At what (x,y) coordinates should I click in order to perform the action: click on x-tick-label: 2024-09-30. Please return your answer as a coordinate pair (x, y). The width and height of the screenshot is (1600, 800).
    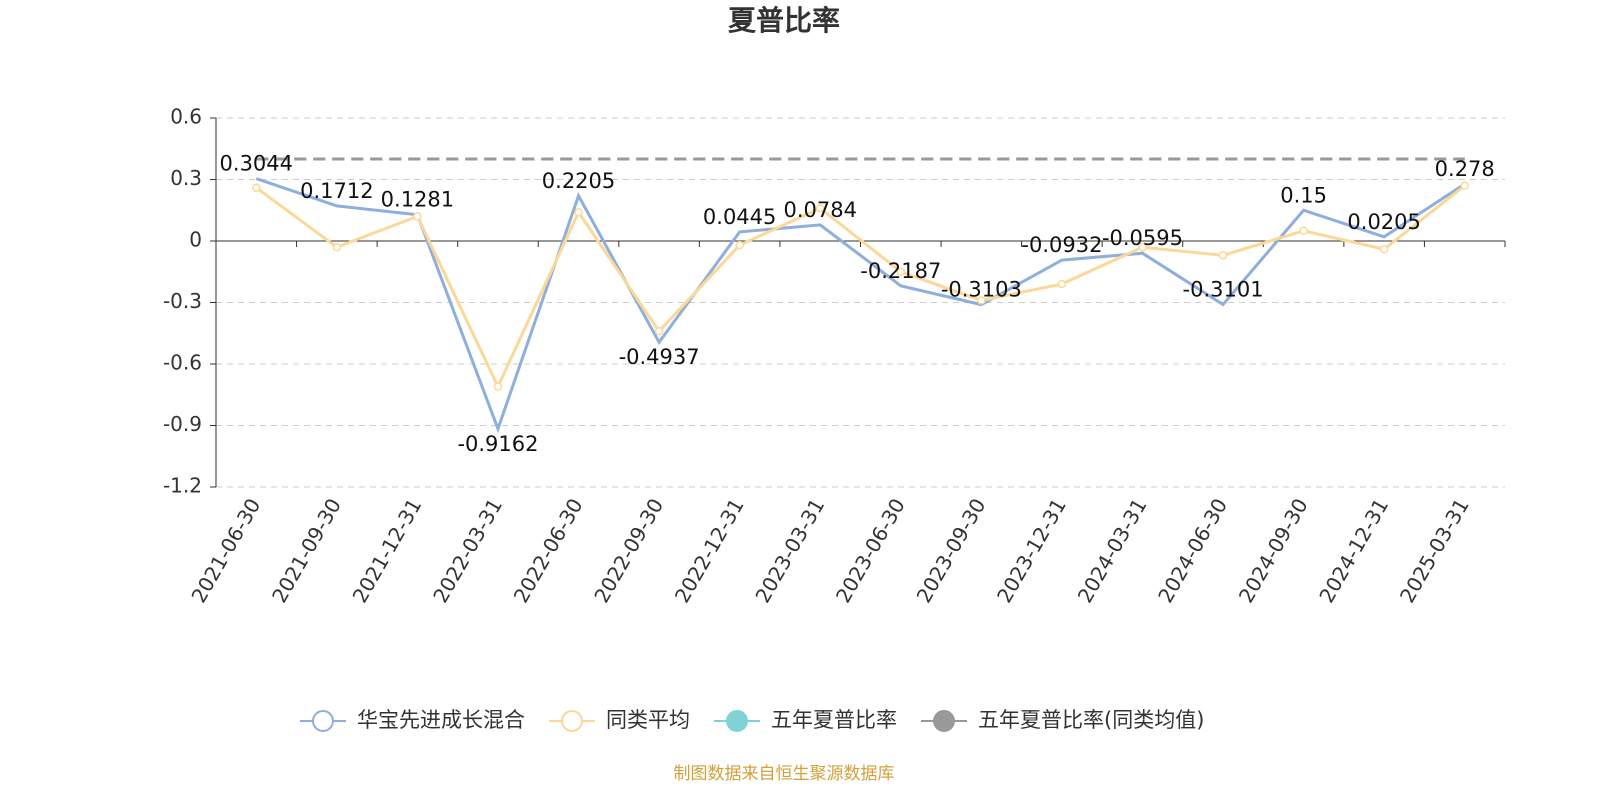
    Looking at the image, I should click on (1273, 550).